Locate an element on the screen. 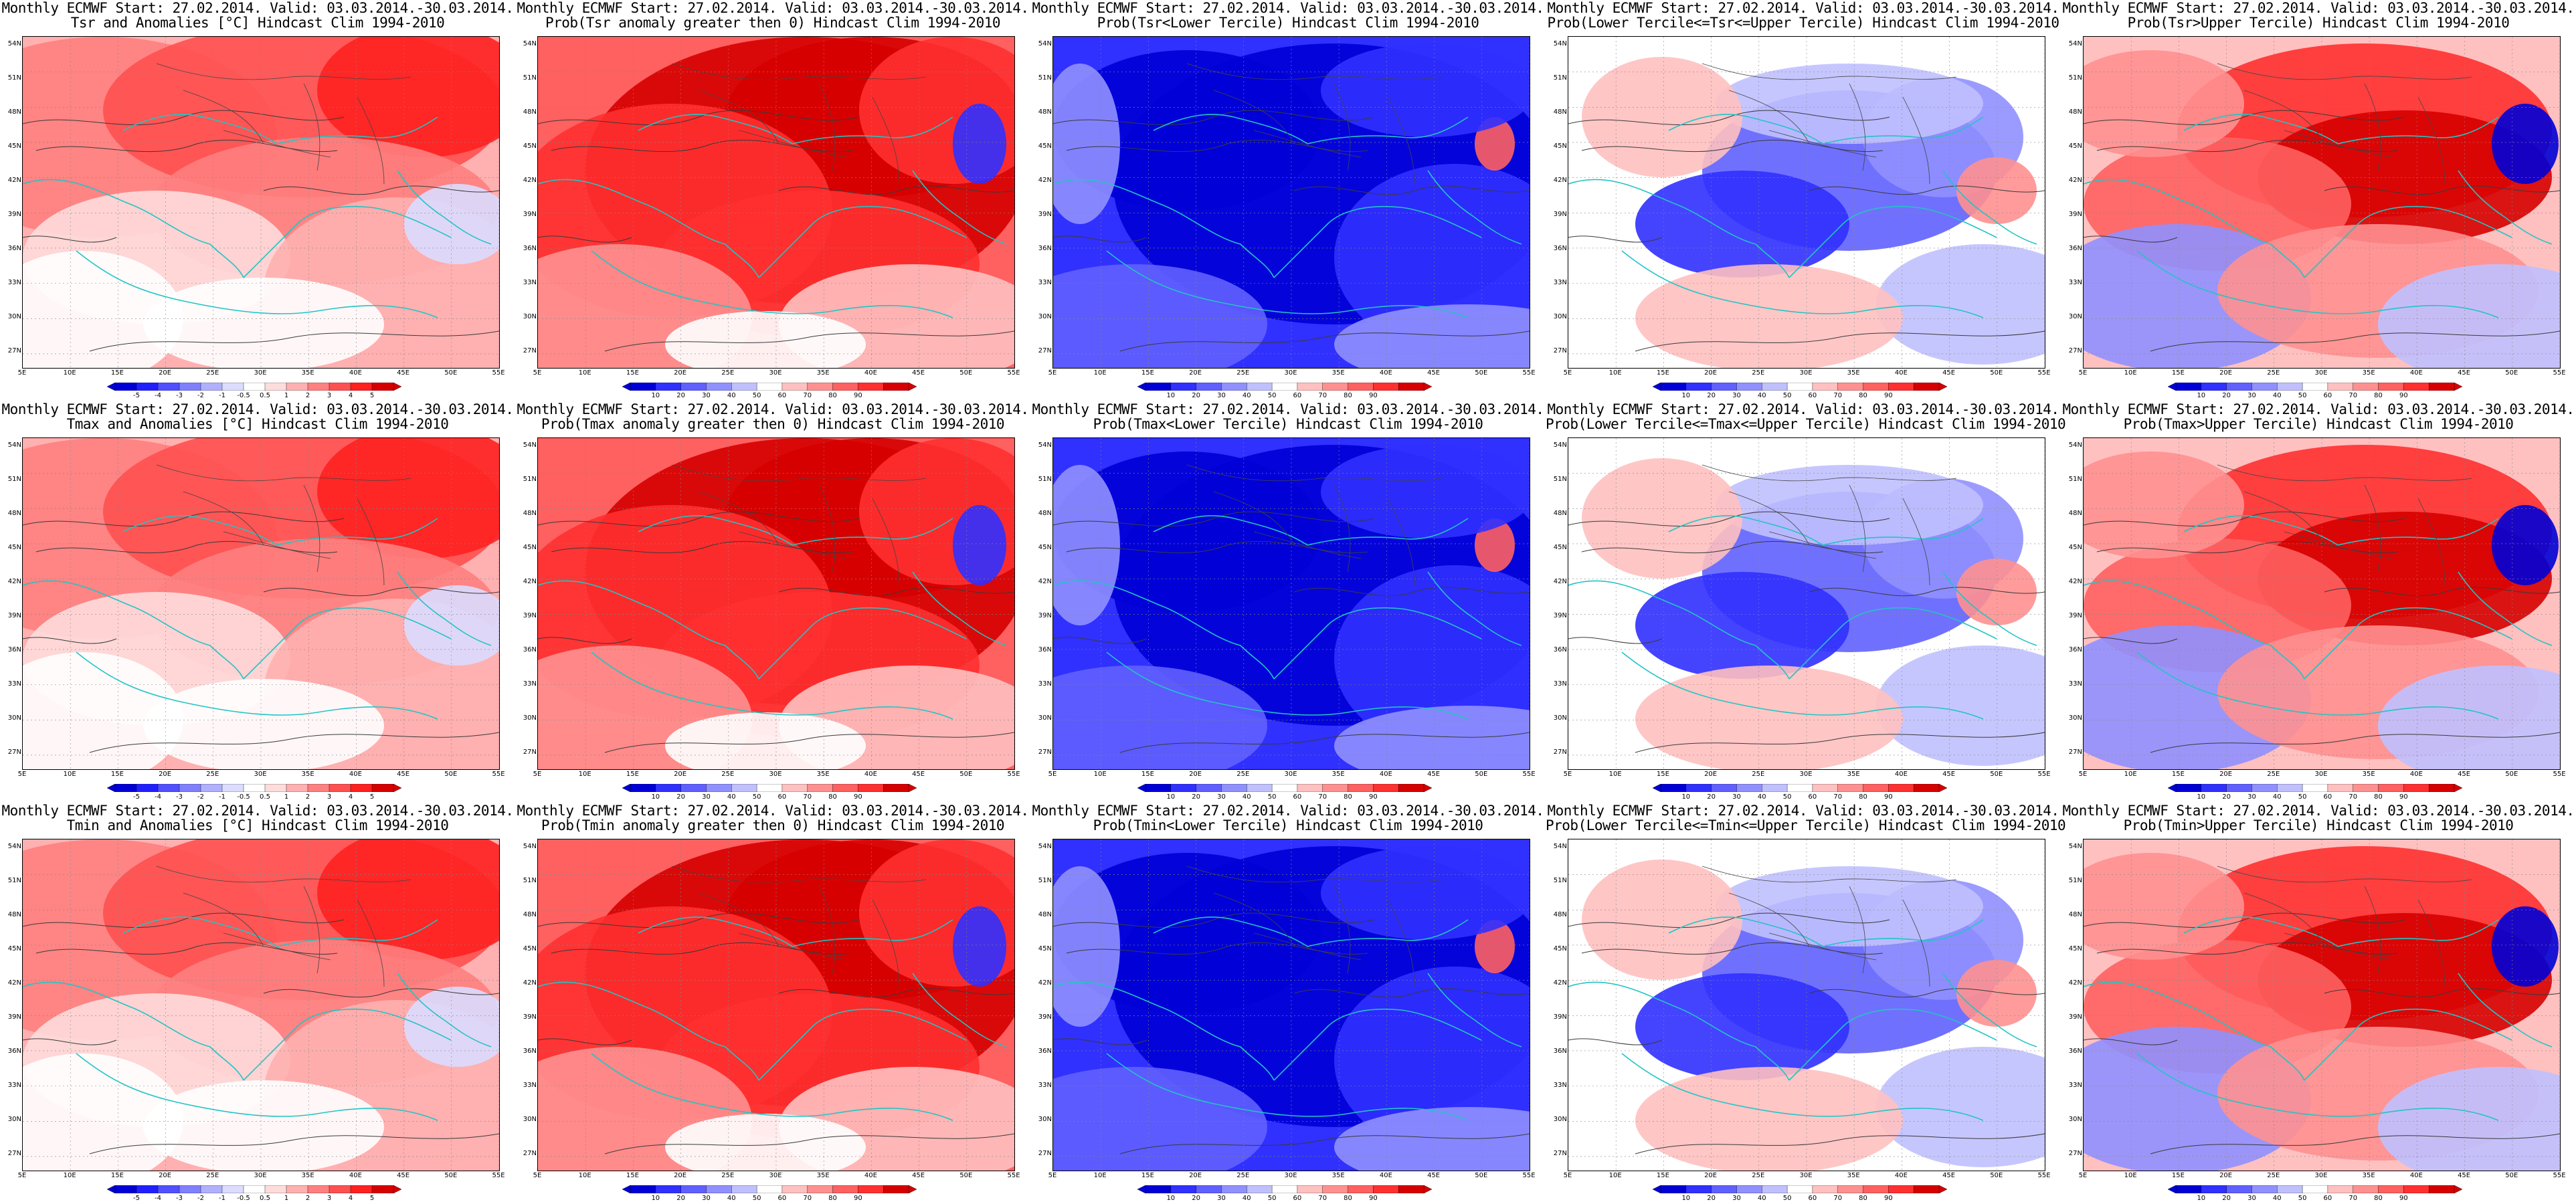 The height and width of the screenshot is (1204, 2576). colorbar-tick-label: -1 is located at coordinates (222, 797).